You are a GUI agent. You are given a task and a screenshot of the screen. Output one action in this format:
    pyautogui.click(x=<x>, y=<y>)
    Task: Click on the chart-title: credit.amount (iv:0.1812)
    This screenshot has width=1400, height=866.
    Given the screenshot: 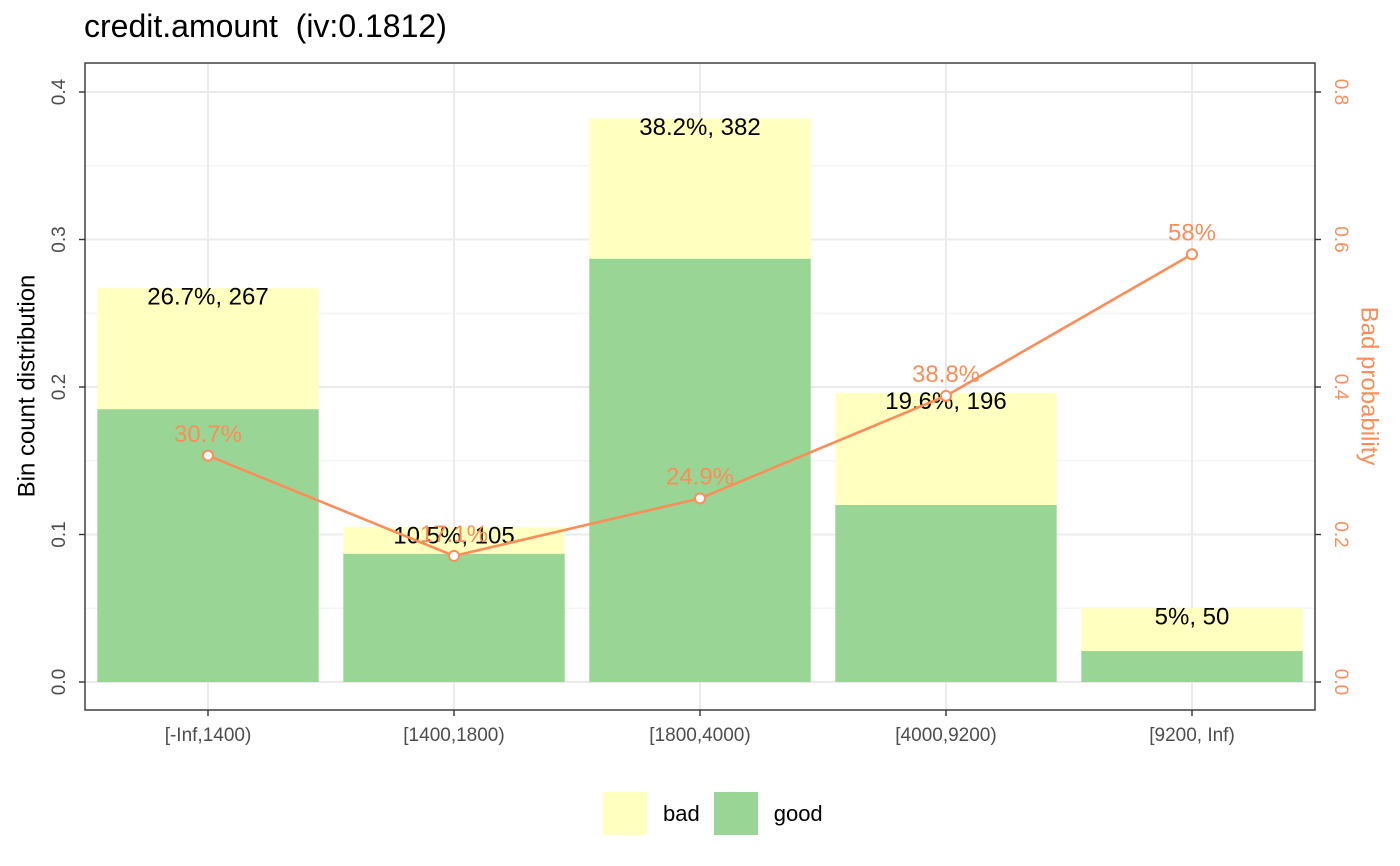 What is the action you would take?
    pyautogui.click(x=265, y=26)
    